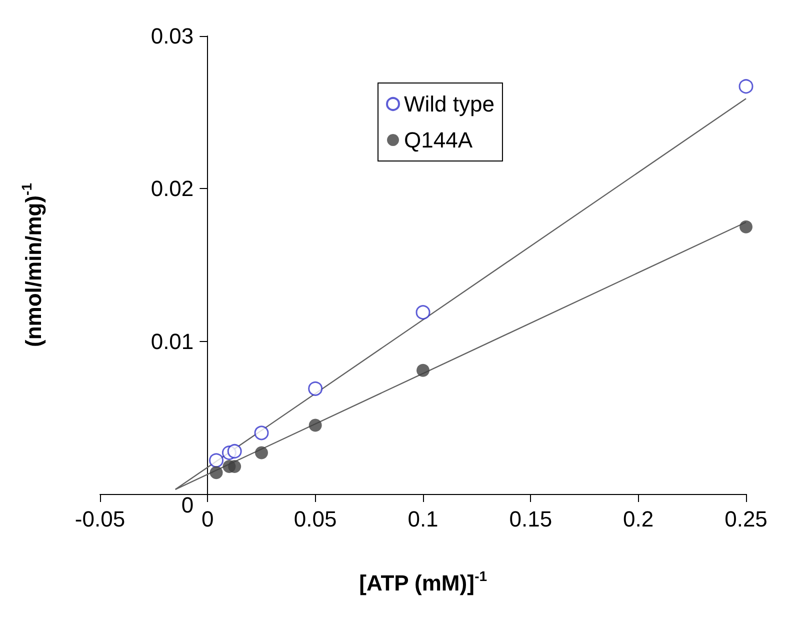 Image resolution: width=793 pixels, height=634 pixels. What do you see at coordinates (32, 264) in the screenshot?
I see `y-axis-title: (nmol/min/mg)-1` at bounding box center [32, 264].